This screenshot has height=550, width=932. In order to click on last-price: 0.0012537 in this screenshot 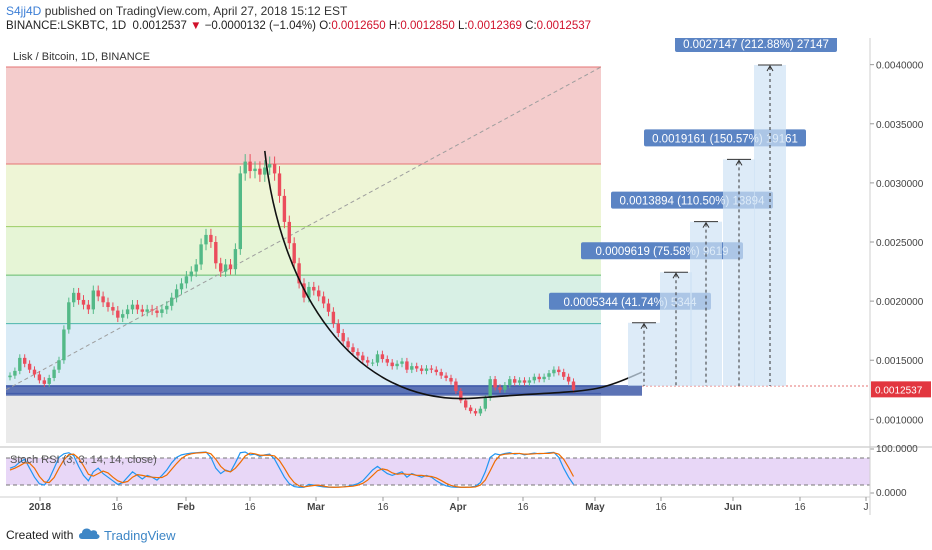, I will do `click(159, 26)`.